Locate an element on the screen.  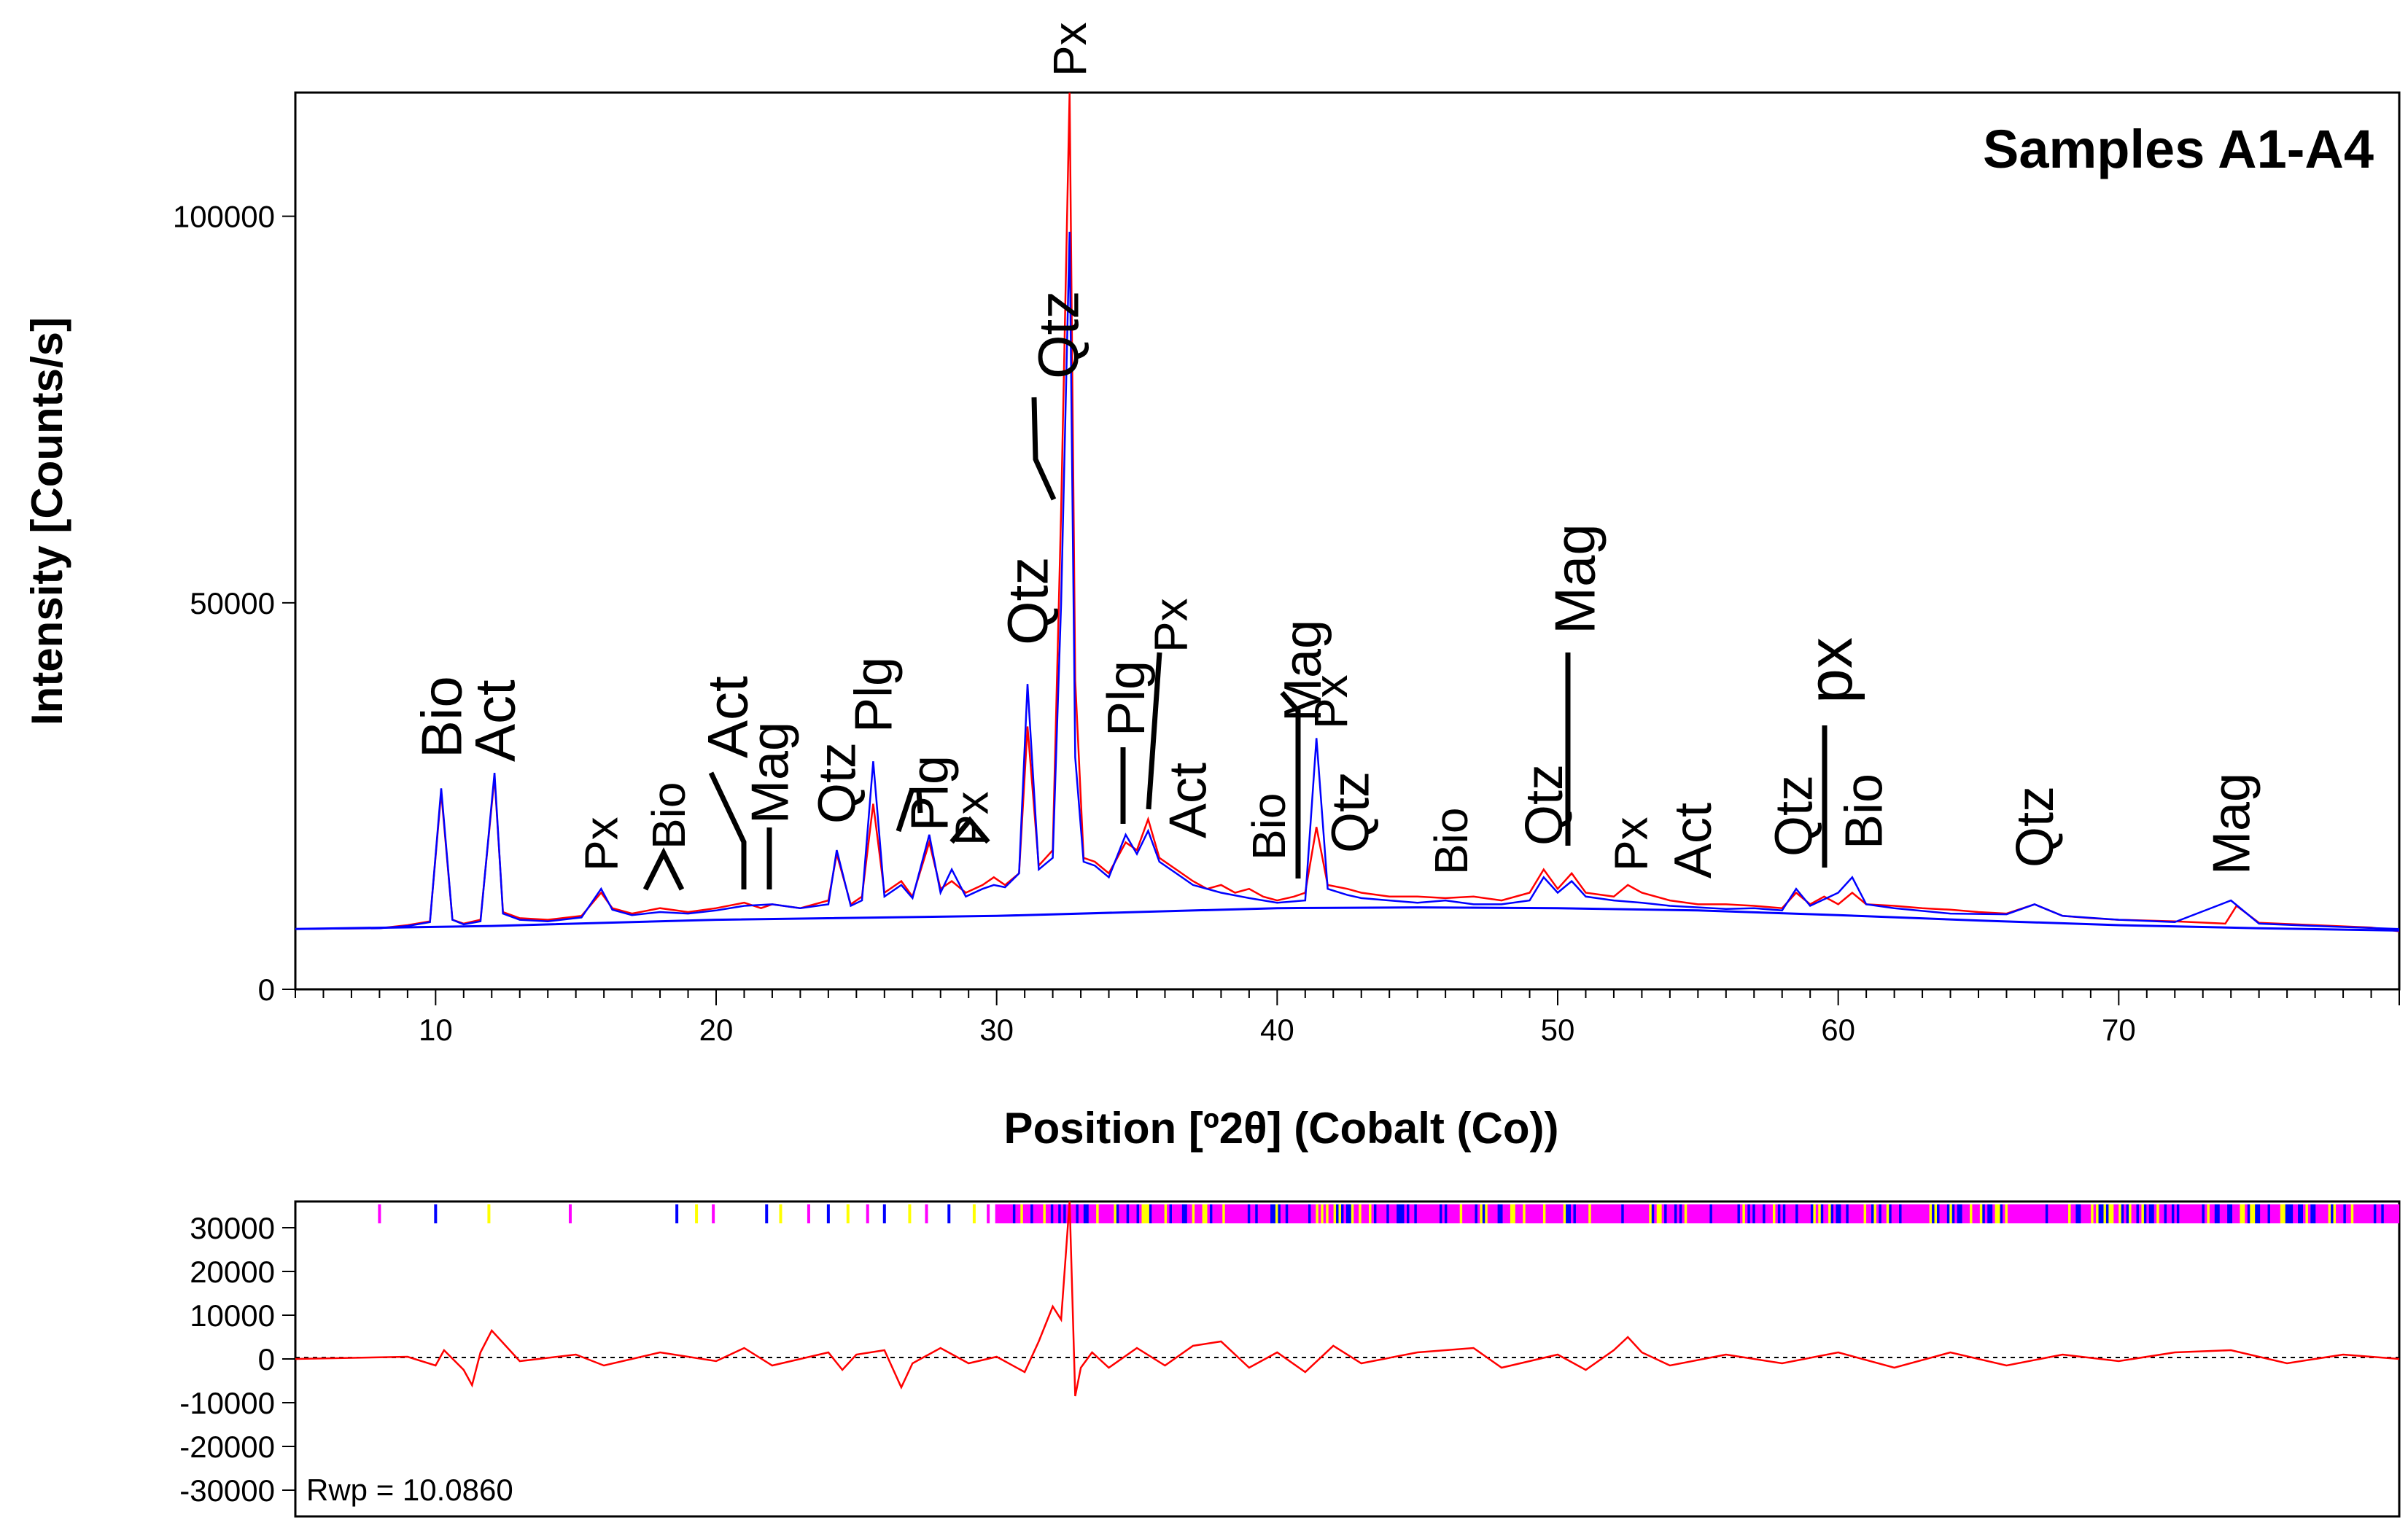
x-tick-label: 30 is located at coordinates (996, 1030).